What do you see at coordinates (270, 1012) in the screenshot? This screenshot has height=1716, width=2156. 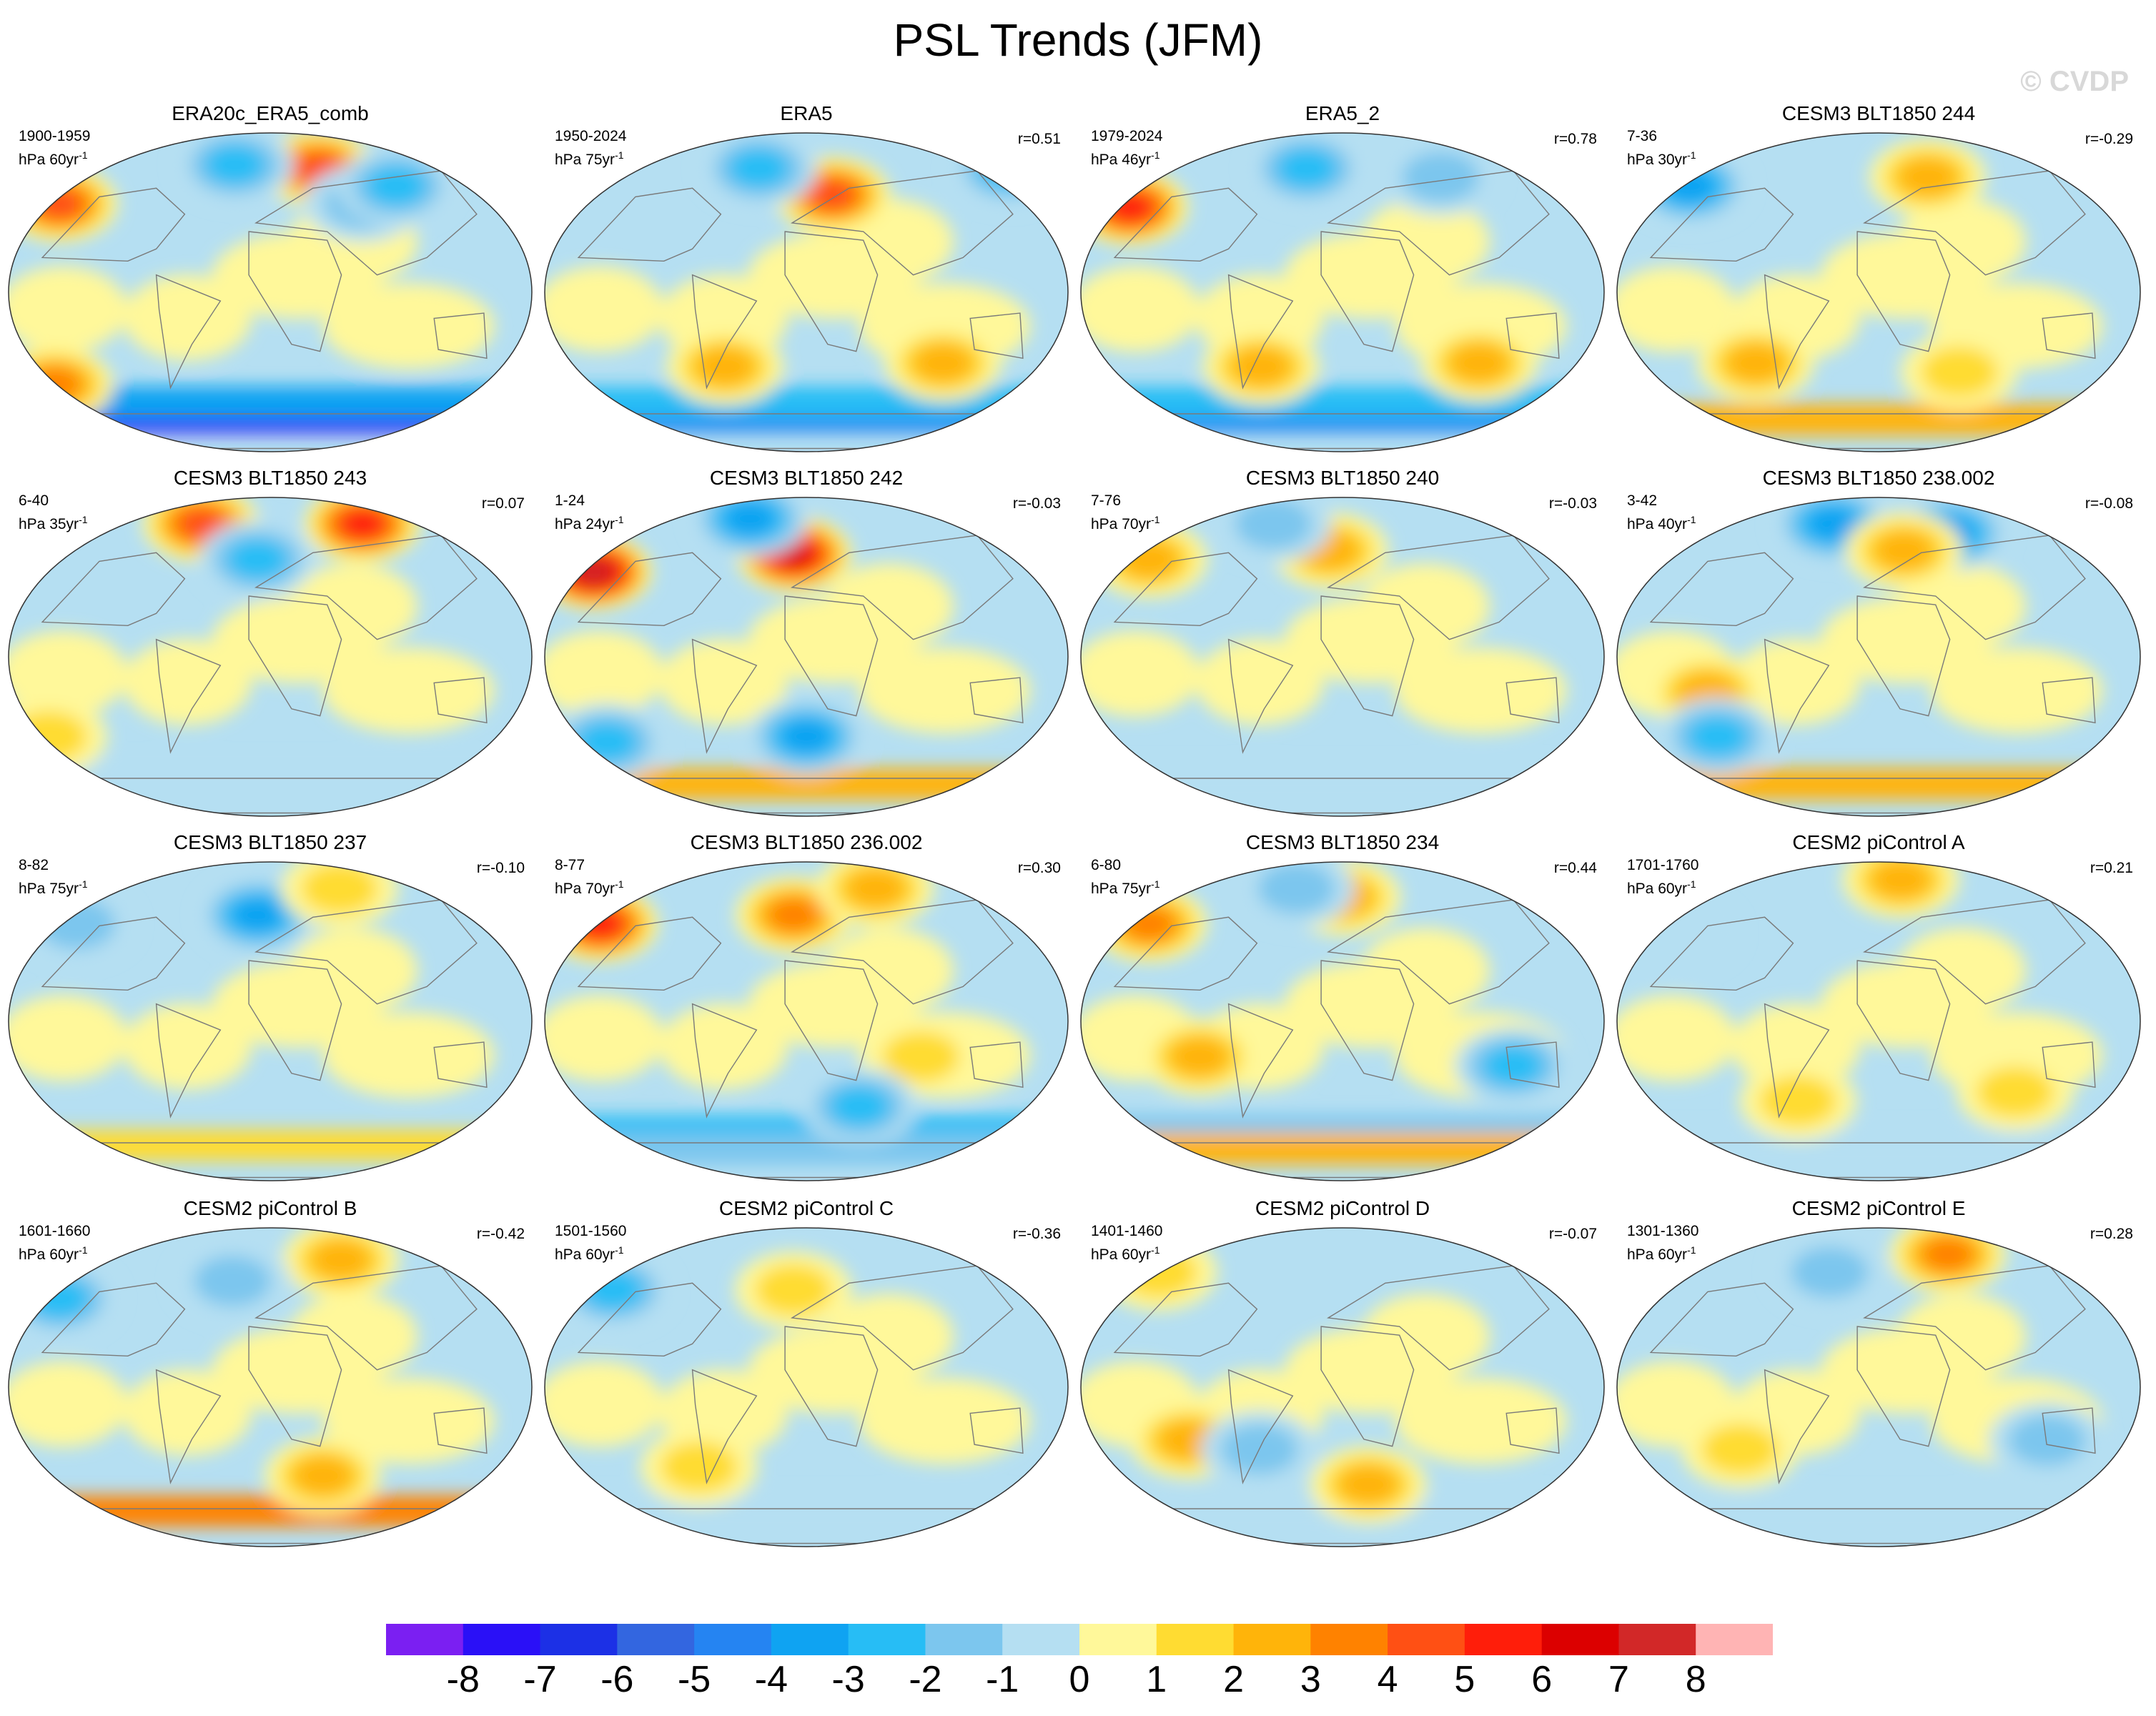 I see `map-panel: CESM3 BLT1850 237 8-82 hPa 75yr-1 r=-0.10` at bounding box center [270, 1012].